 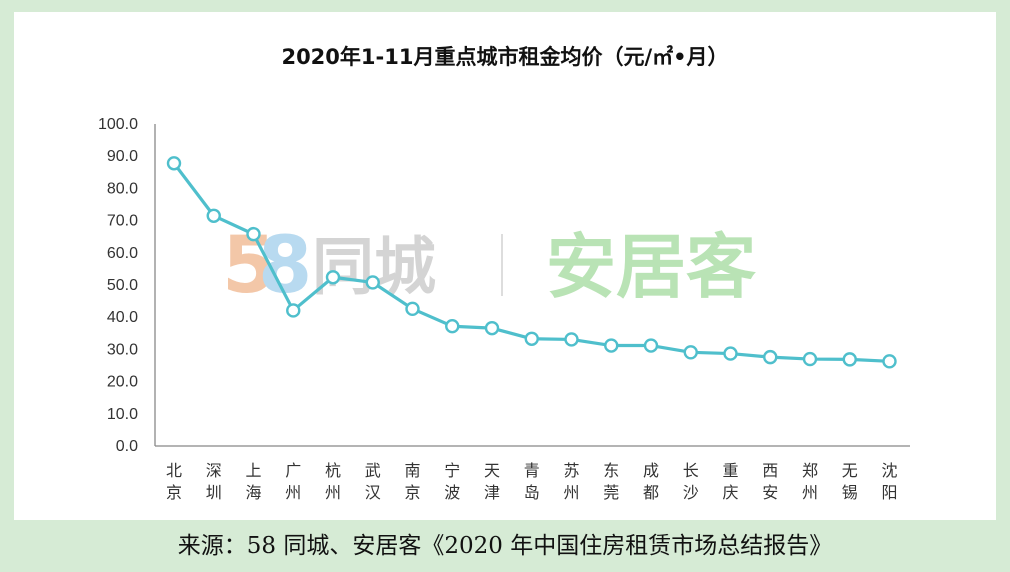 I want to click on x-tick-label: 天津, so click(x=492, y=481).